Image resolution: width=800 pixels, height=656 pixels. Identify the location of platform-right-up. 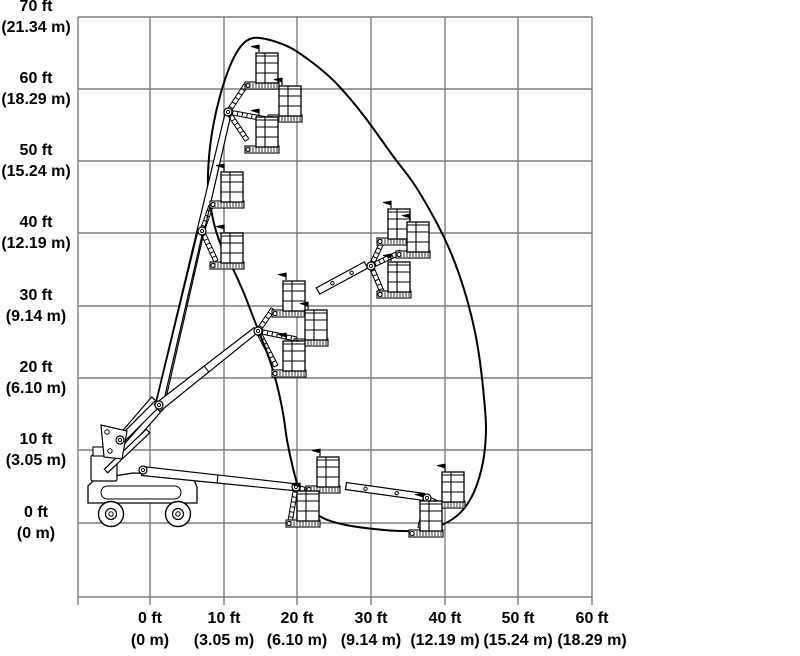
(394, 223).